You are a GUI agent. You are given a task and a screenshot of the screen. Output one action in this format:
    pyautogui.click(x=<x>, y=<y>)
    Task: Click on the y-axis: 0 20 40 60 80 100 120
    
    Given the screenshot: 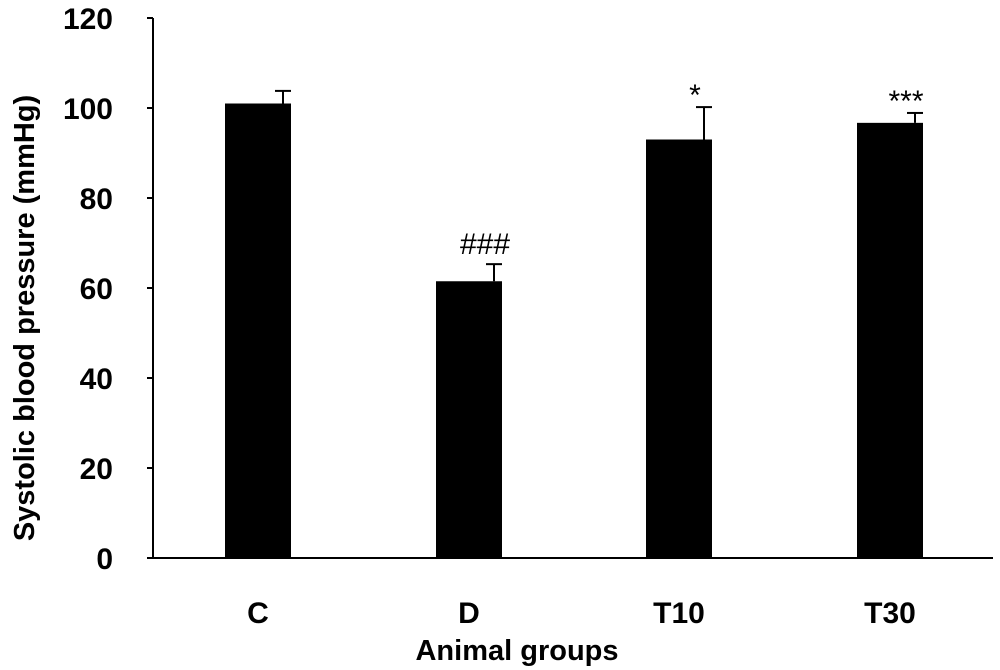 What is the action you would take?
    pyautogui.click(x=108, y=289)
    